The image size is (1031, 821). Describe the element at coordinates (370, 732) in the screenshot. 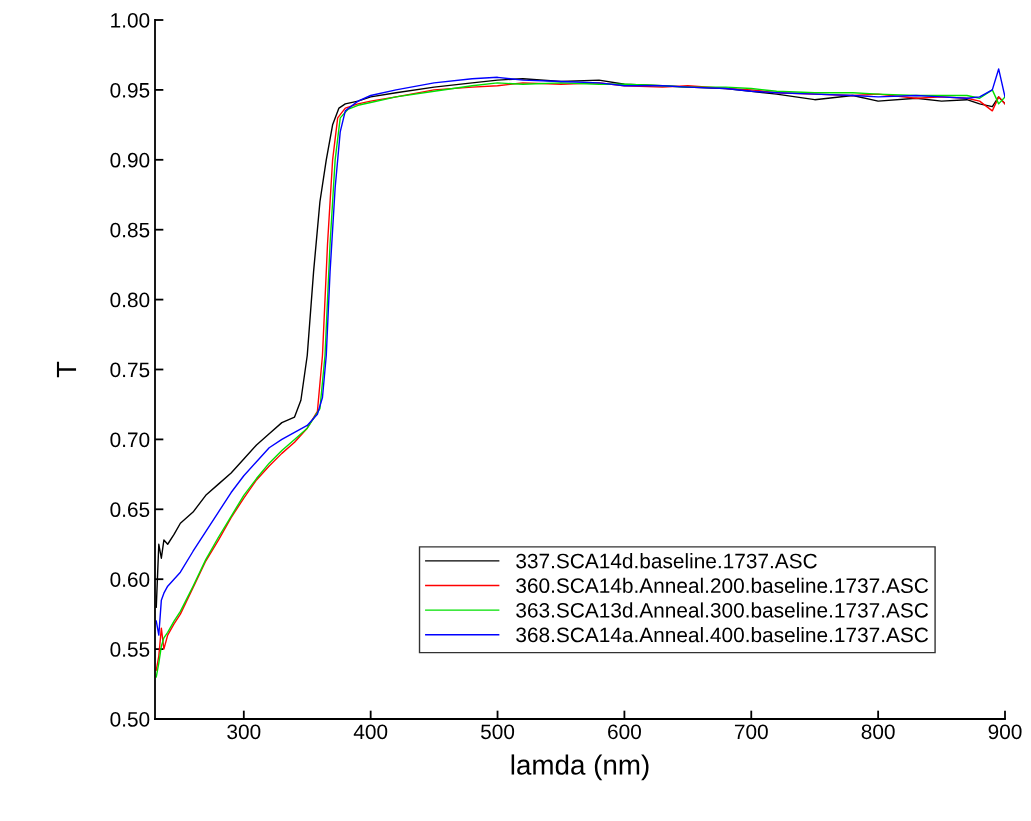

I see `x-tick-label: 400` at that location.